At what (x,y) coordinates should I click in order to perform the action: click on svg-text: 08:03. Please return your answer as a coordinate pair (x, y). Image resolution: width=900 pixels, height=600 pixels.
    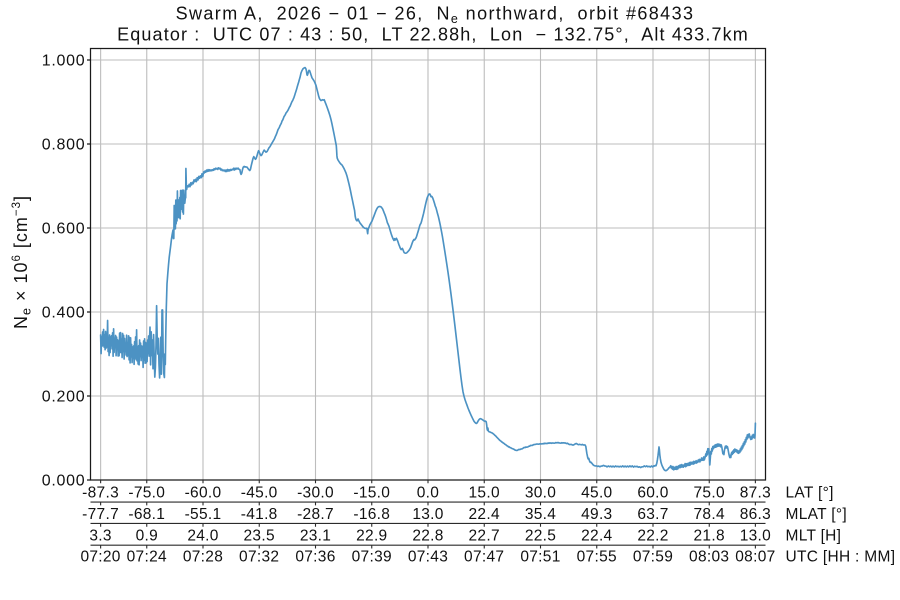
    Looking at the image, I should click on (709, 557).